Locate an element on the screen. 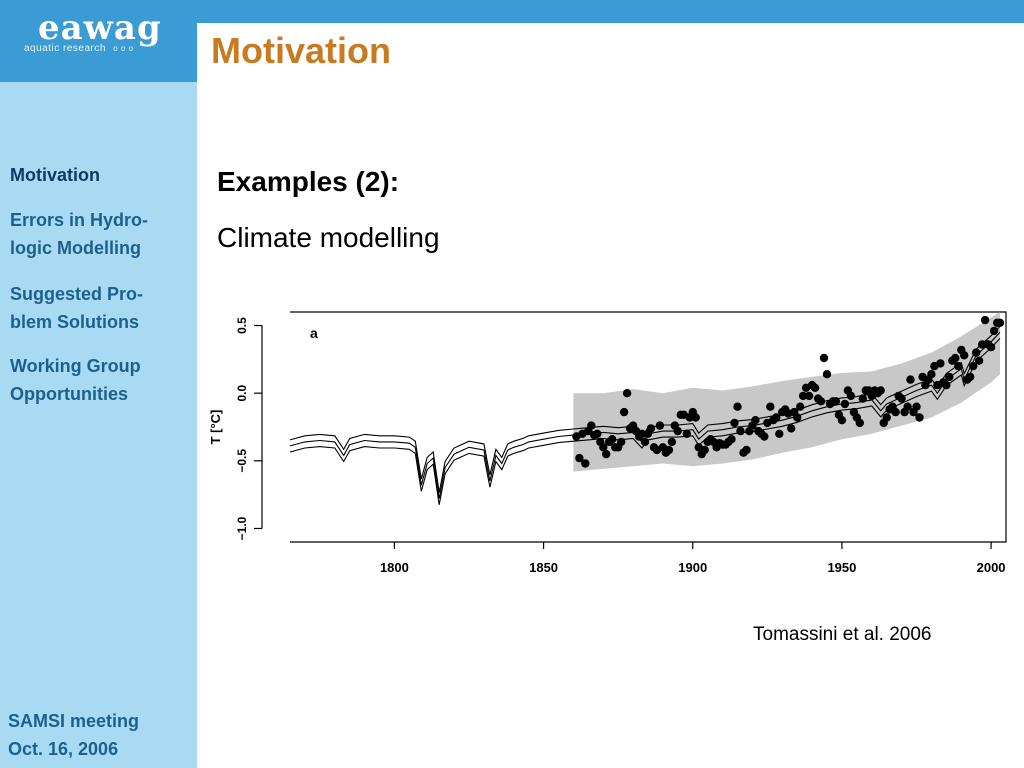 This screenshot has width=1024, height=768. y-axis-label: T [°C] is located at coordinates (215, 427).